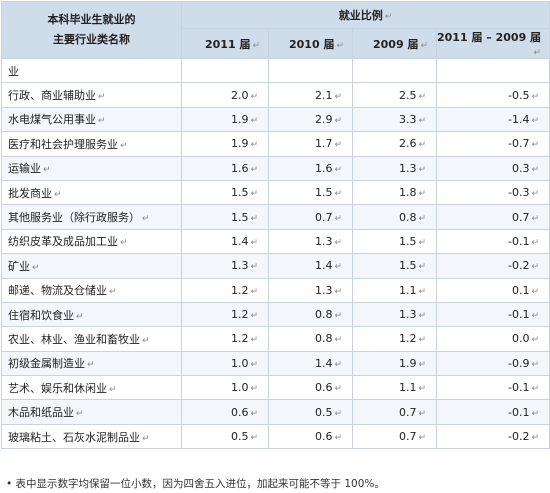  Describe the element at coordinates (239, 412) in the screenshot. I see `value-2011-cell-text: 0.6` at that location.